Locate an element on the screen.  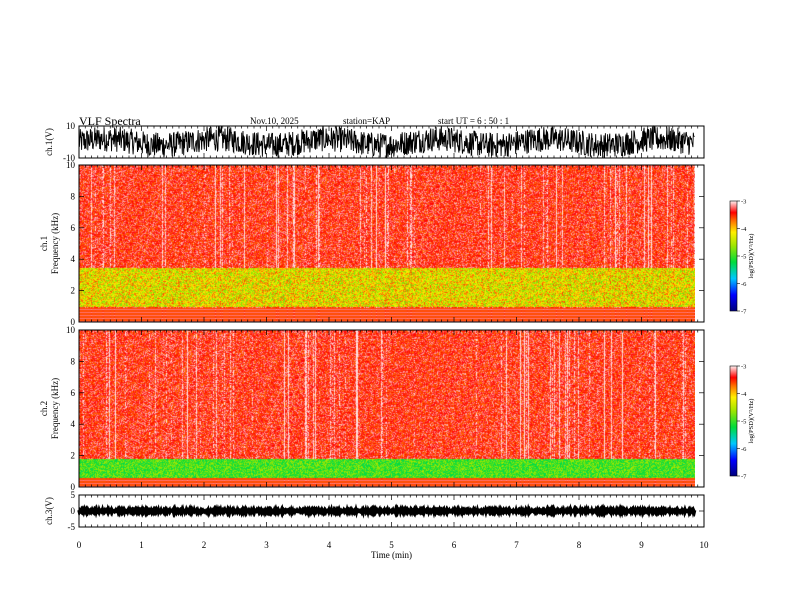
ch1-waveform-trace is located at coordinates (386, 142).